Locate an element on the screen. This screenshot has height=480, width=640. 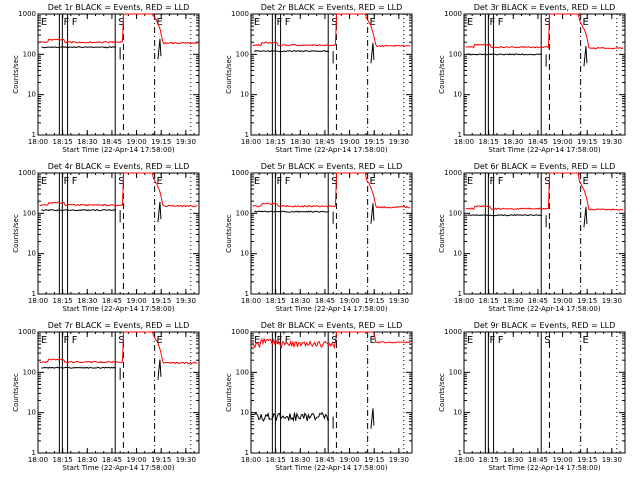
panel-title: Det 9r BLACK = Events, RED = LLD is located at coordinates (545, 325).